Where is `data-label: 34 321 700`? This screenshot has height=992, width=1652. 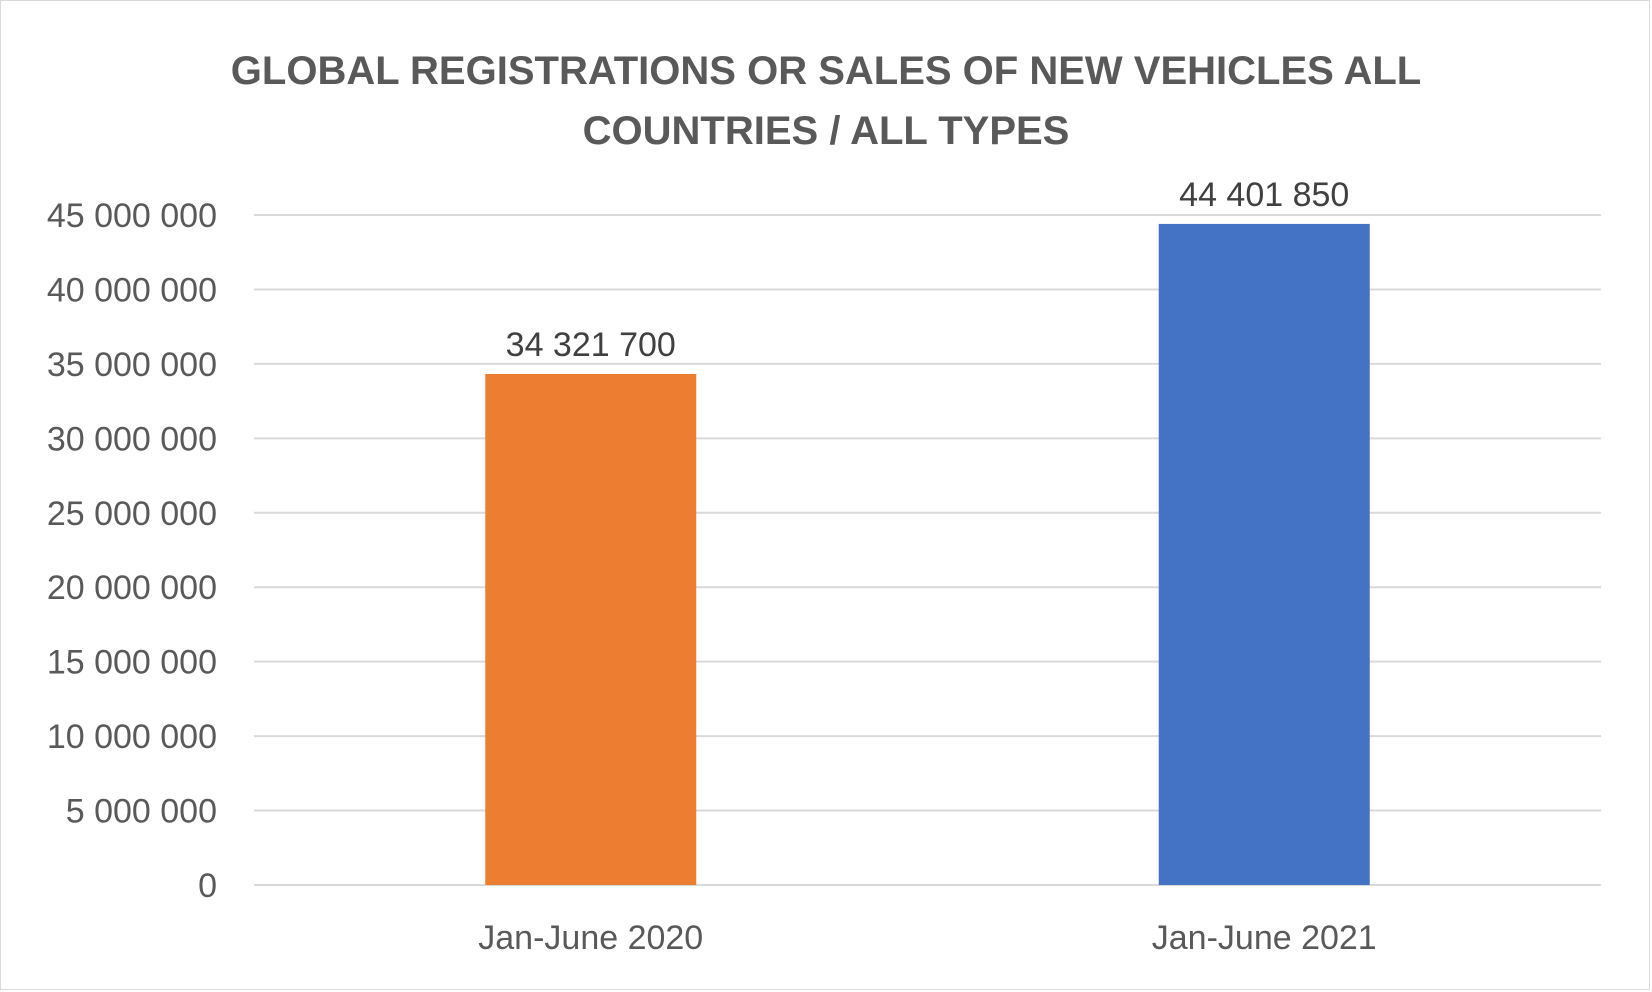 data-label: 34 321 700 is located at coordinates (591, 345).